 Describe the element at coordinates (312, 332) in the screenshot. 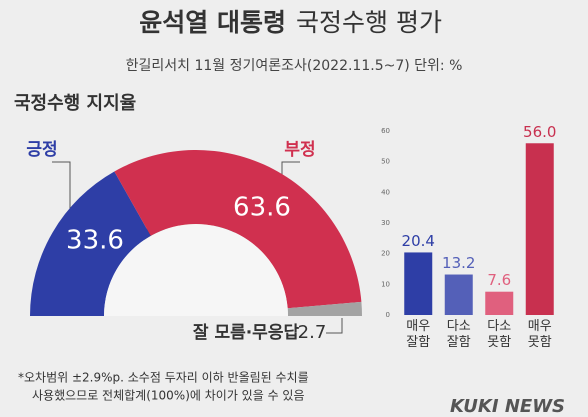

I see `pie-value: 2.7` at that location.